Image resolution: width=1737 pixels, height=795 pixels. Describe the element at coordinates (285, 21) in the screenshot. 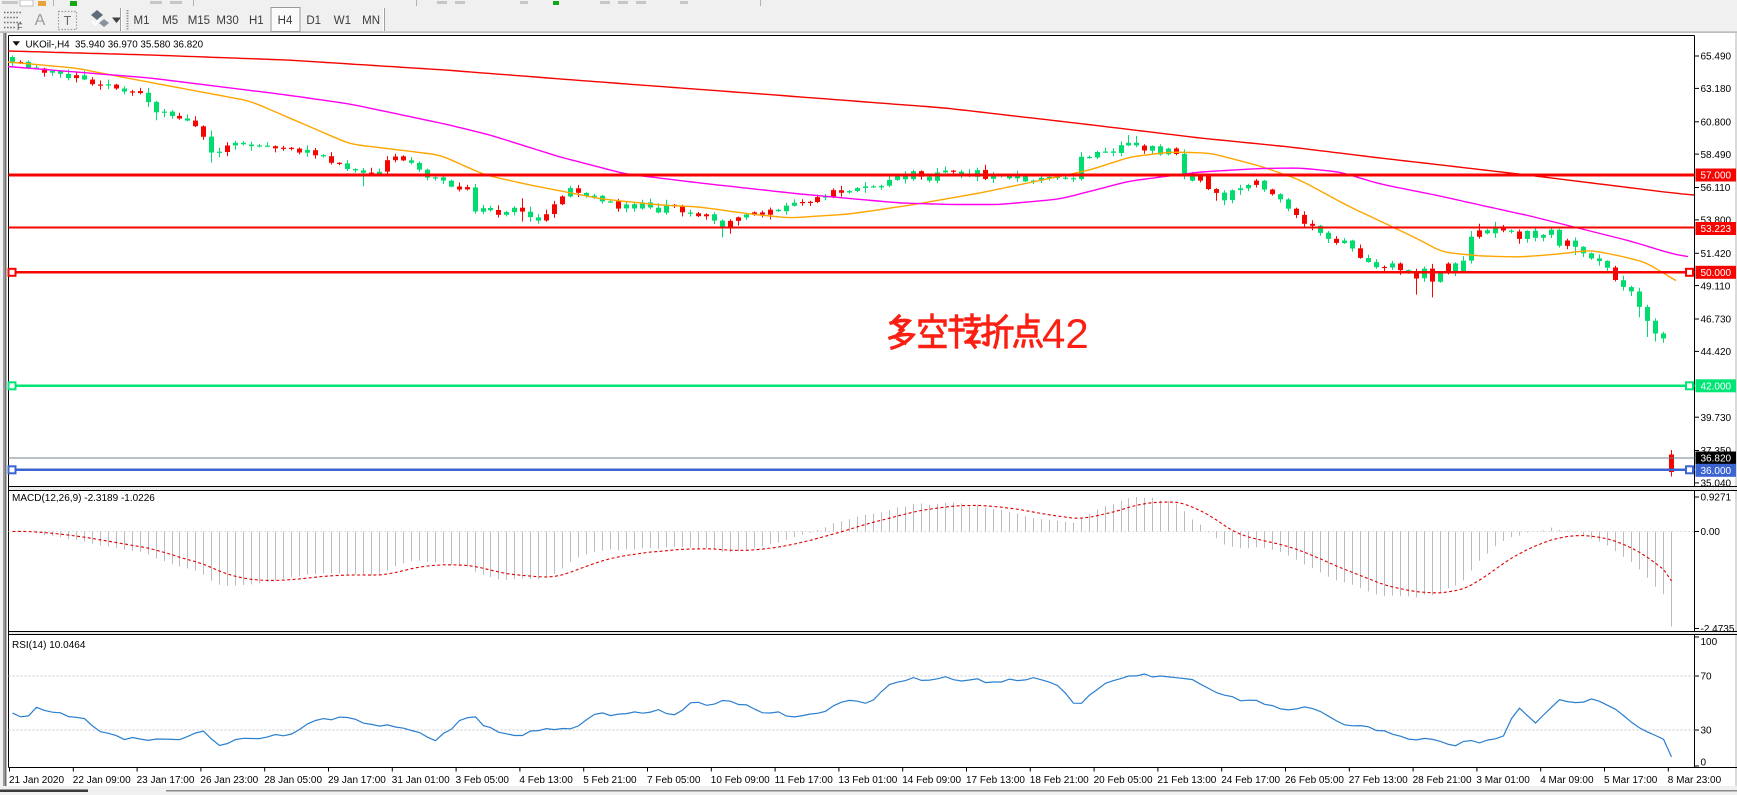

I see `svg-text: H4` at that location.